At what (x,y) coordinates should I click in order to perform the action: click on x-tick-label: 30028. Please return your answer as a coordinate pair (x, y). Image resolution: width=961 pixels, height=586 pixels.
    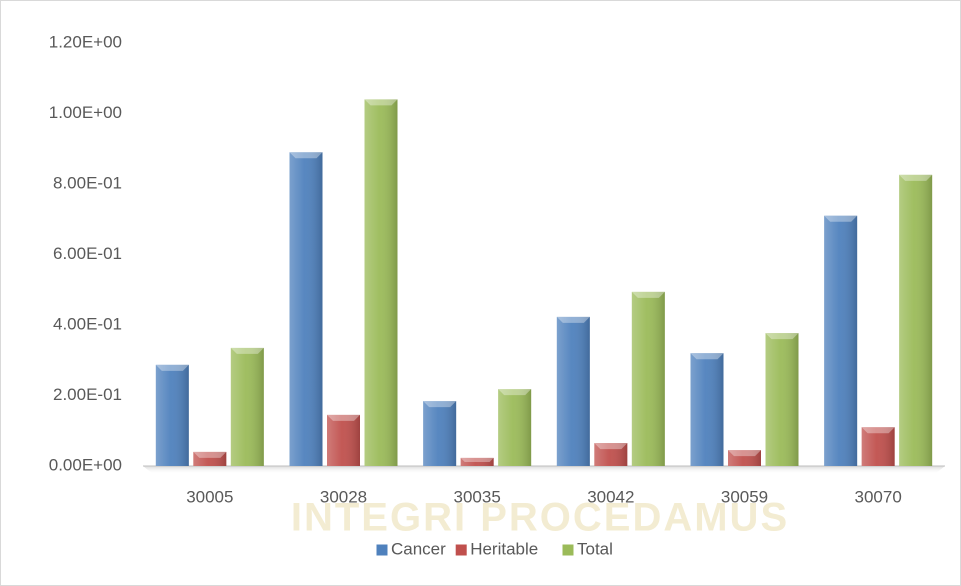
    Looking at the image, I should click on (343, 496).